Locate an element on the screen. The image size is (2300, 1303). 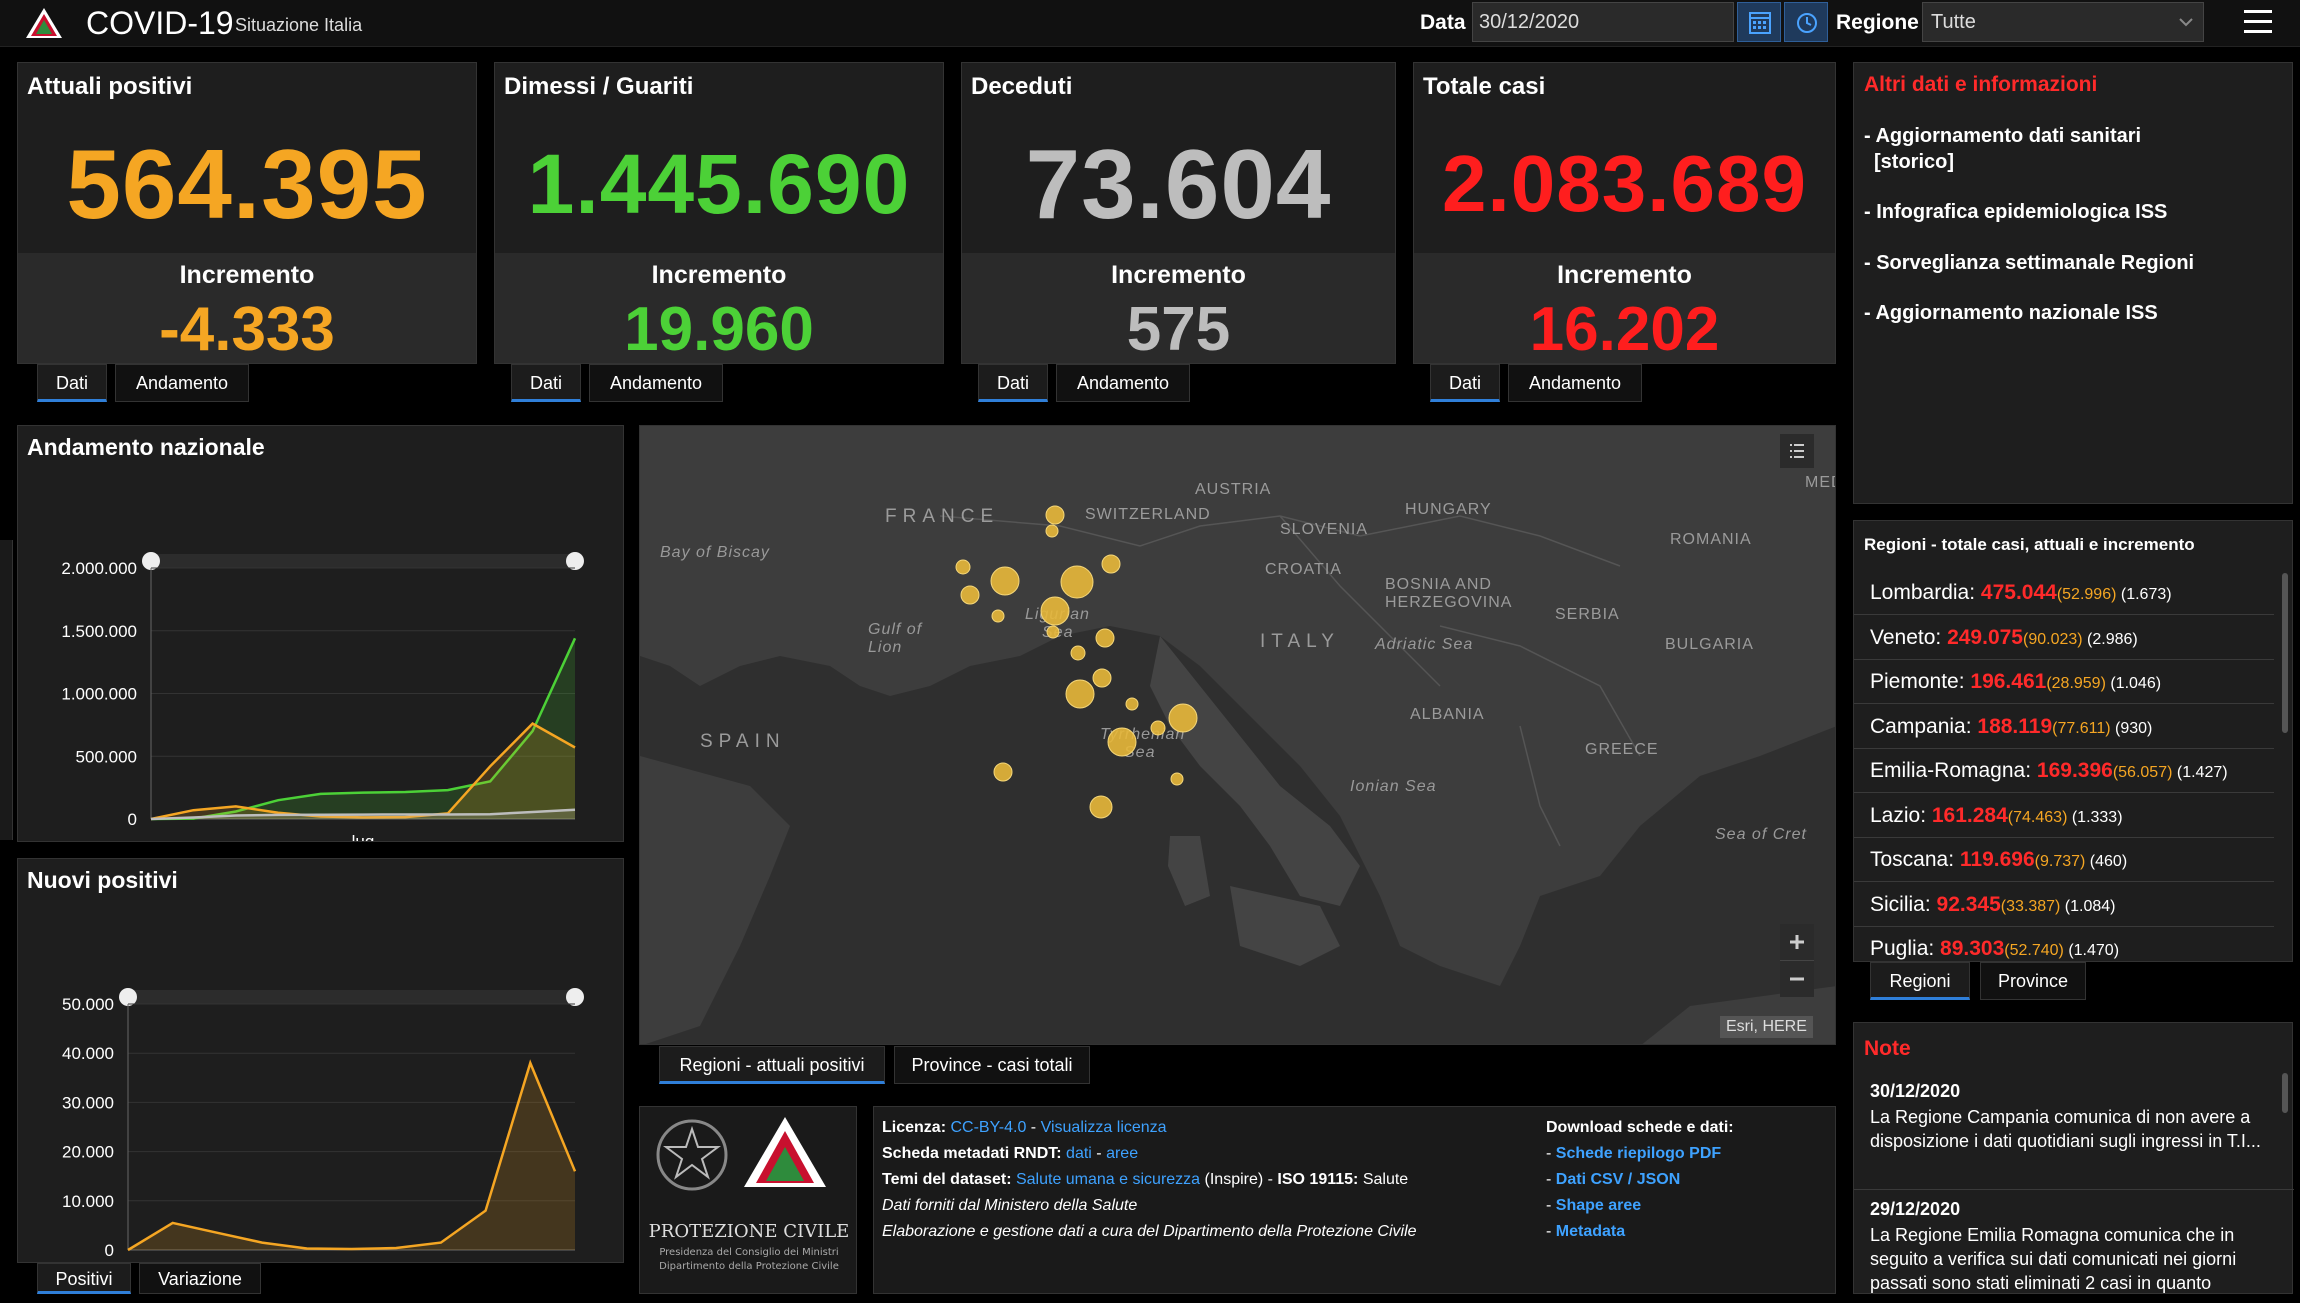
region-select: Tutte is located at coordinates (2063, 22).